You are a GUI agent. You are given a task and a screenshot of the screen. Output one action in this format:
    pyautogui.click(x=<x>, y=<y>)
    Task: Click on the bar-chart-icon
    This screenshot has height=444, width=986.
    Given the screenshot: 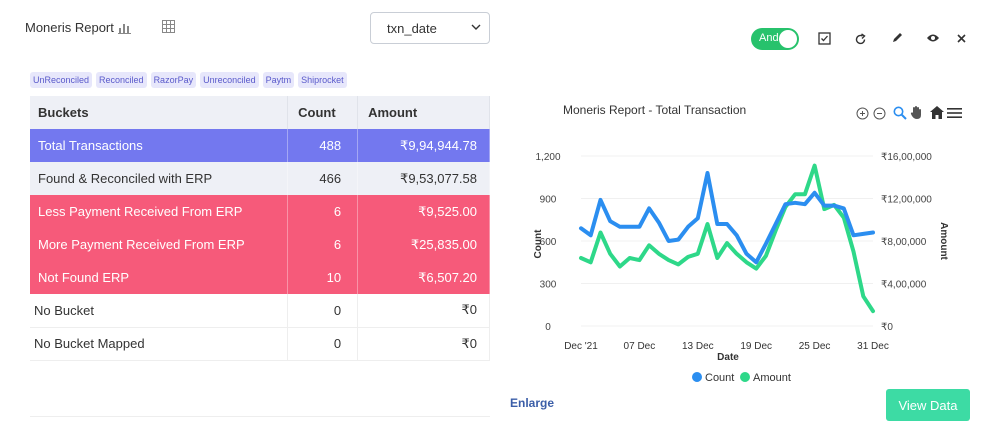 What is the action you would take?
    pyautogui.click(x=125, y=27)
    